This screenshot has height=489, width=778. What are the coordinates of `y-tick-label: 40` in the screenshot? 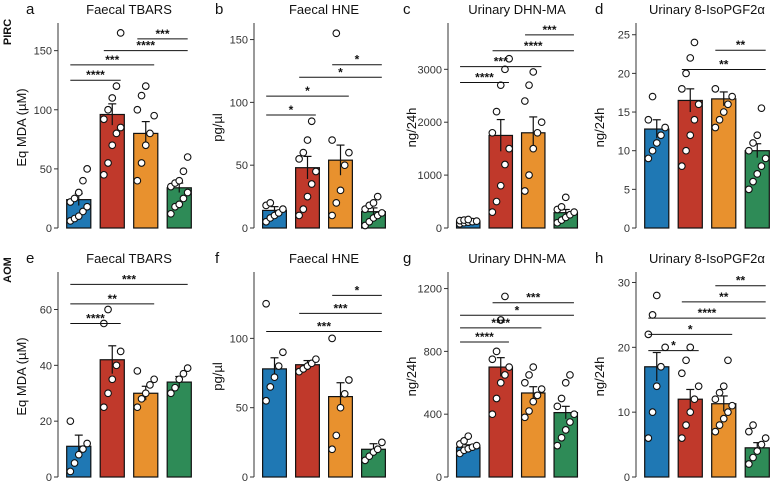 It's located at (46, 366).